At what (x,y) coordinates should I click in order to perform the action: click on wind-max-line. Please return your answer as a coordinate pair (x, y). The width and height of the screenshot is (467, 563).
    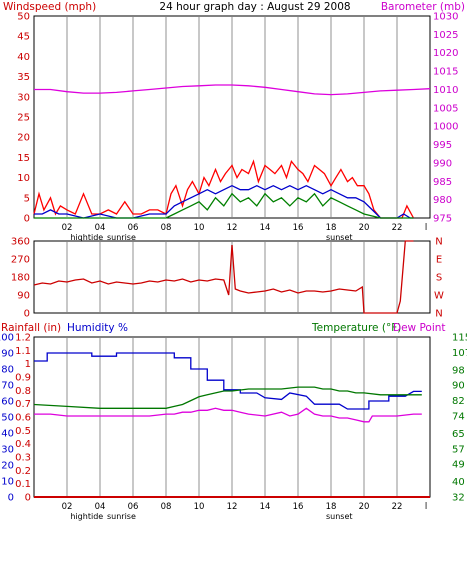
    Looking at the image, I should click on (224, 189).